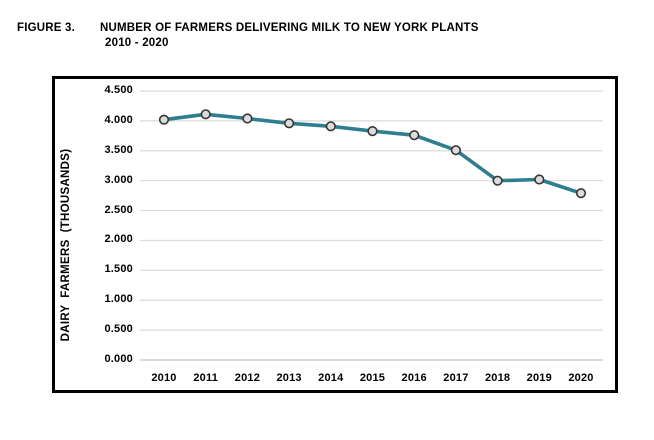 The image size is (654, 440). What do you see at coordinates (118, 359) in the screenshot?
I see `y-tick-label: 0.000` at bounding box center [118, 359].